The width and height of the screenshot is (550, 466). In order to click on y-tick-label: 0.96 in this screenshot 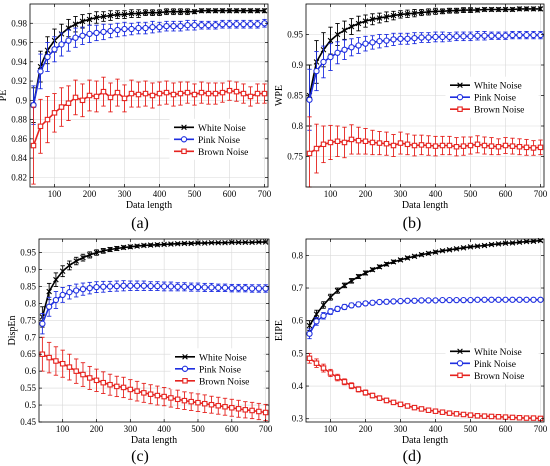, I will do `click(19, 43)`.